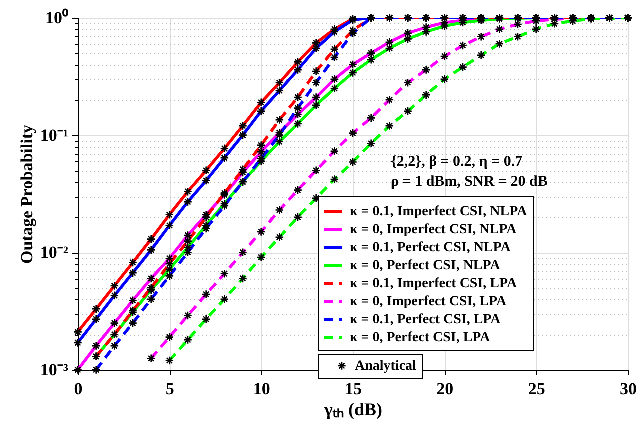 The image size is (641, 424). Describe the element at coordinates (628, 389) in the screenshot. I see `x-tick-label: 30` at that location.